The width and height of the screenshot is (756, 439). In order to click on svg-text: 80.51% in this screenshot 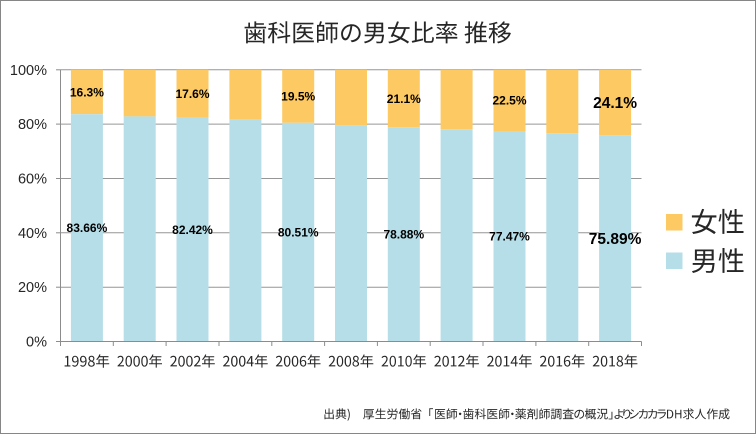, I will do `click(298, 232)`.